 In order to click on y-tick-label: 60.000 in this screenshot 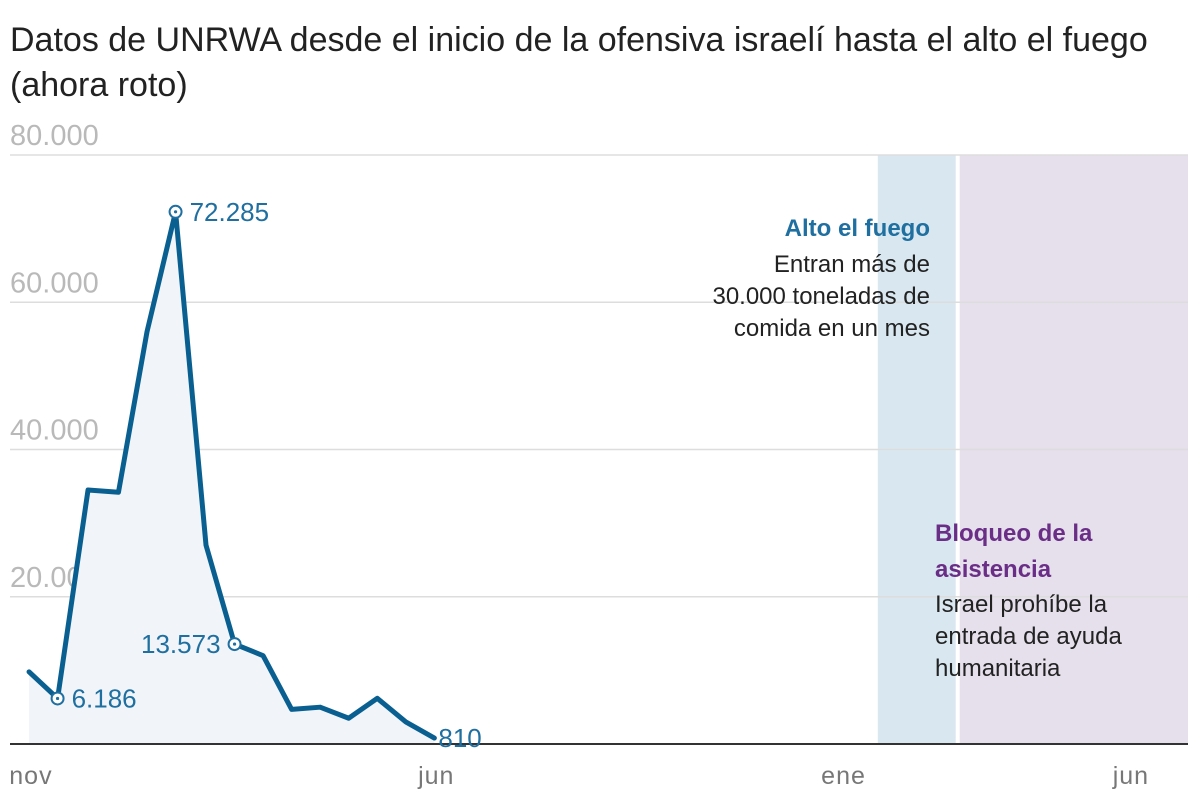, I will do `click(54, 283)`.